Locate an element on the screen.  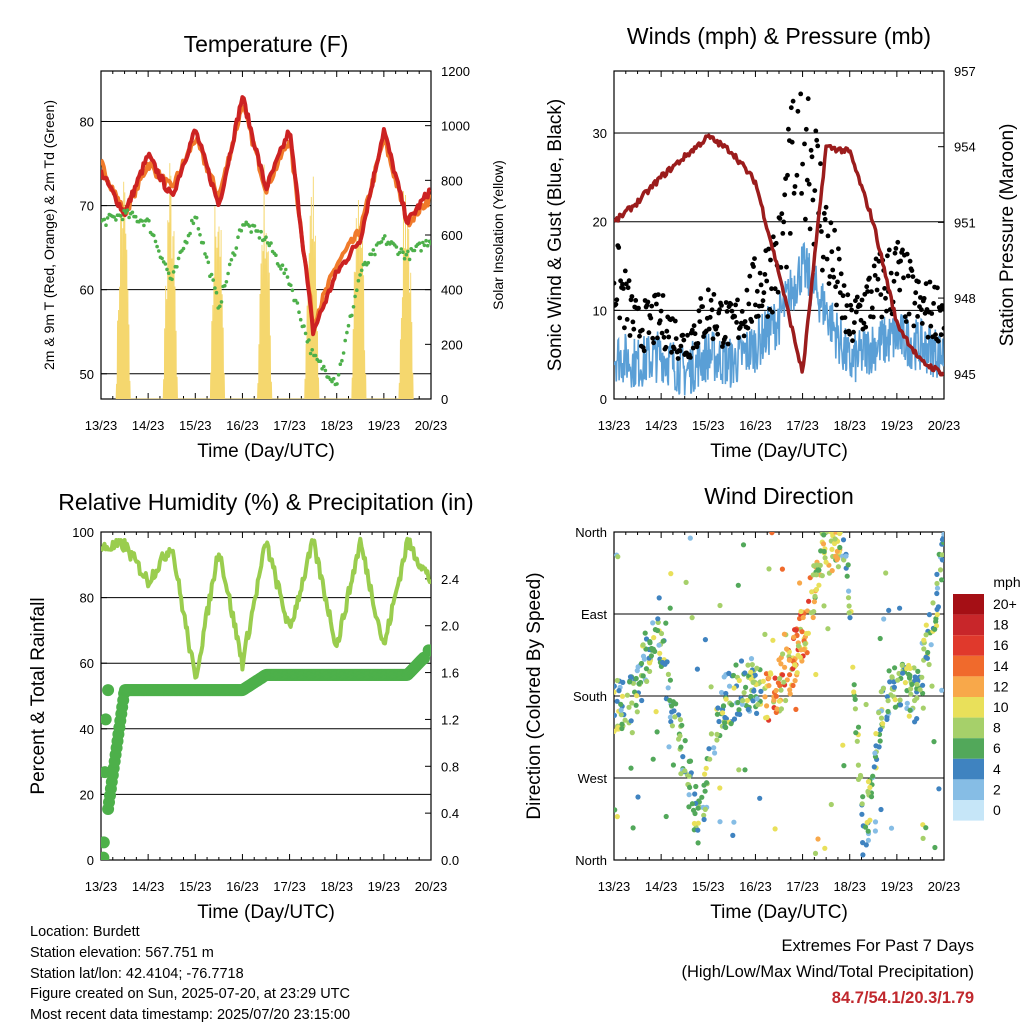
legend-label: 10 is located at coordinates (1001, 707).